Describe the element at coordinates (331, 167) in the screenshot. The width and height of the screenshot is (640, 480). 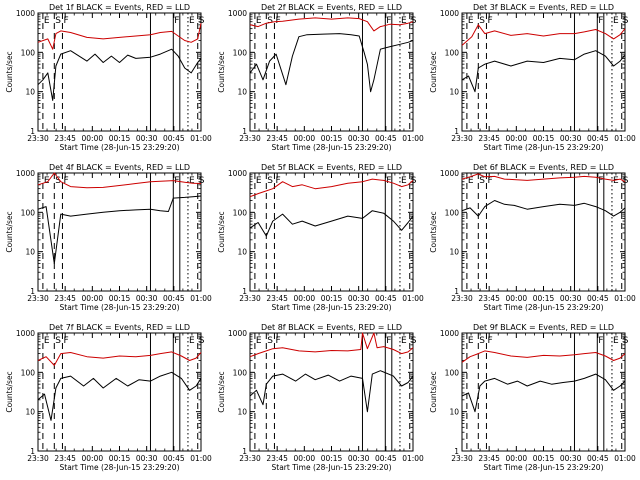
I see `panel-title: Det 5f BLACK = Events, RED = LLD` at that location.